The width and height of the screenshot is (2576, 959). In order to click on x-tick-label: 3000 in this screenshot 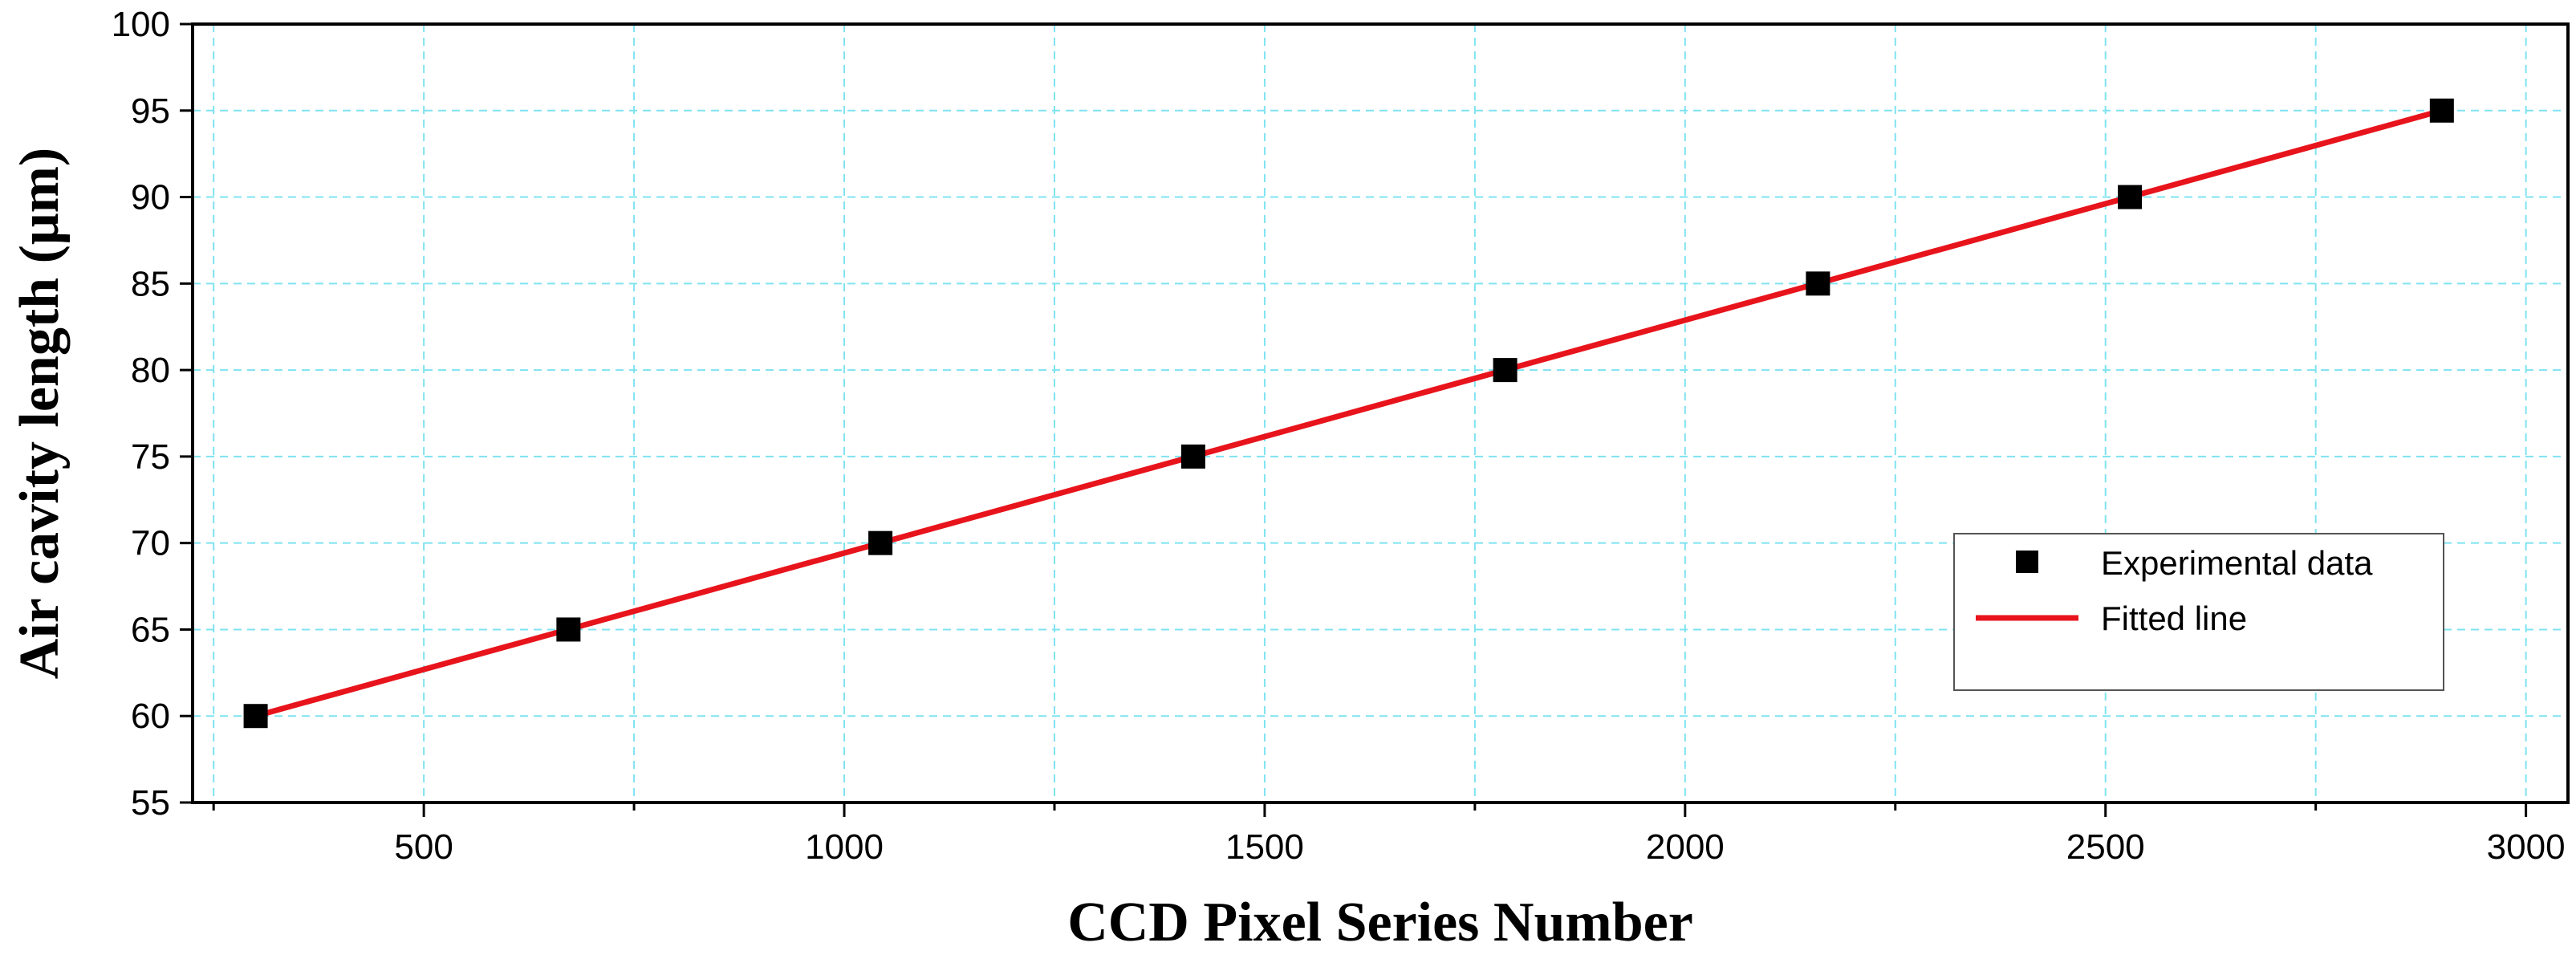, I will do `click(2527, 847)`.